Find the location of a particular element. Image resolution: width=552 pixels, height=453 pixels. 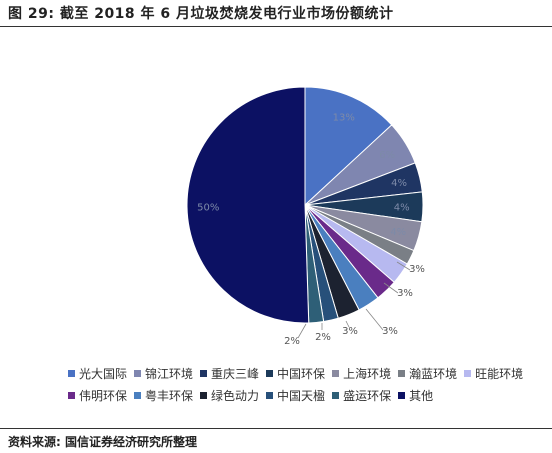

legend-item: 重庆三峰 is located at coordinates (229, 373).